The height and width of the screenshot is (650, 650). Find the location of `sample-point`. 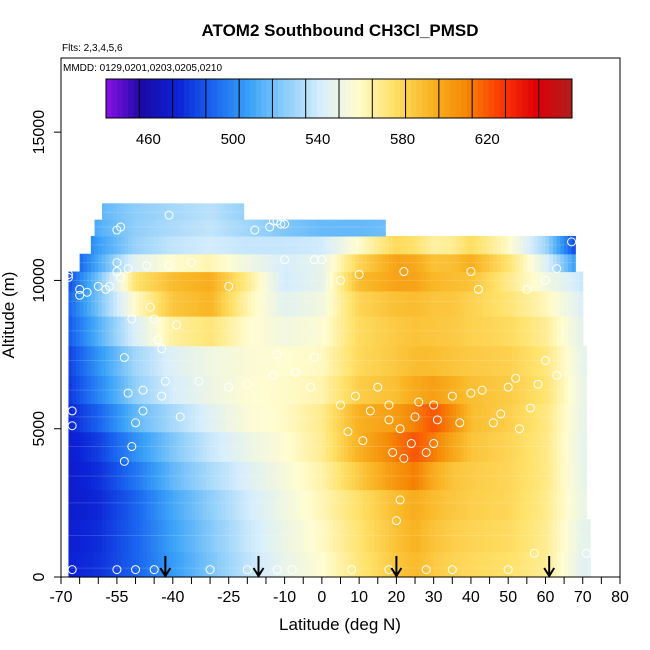

sample-point is located at coordinates (191, 263).